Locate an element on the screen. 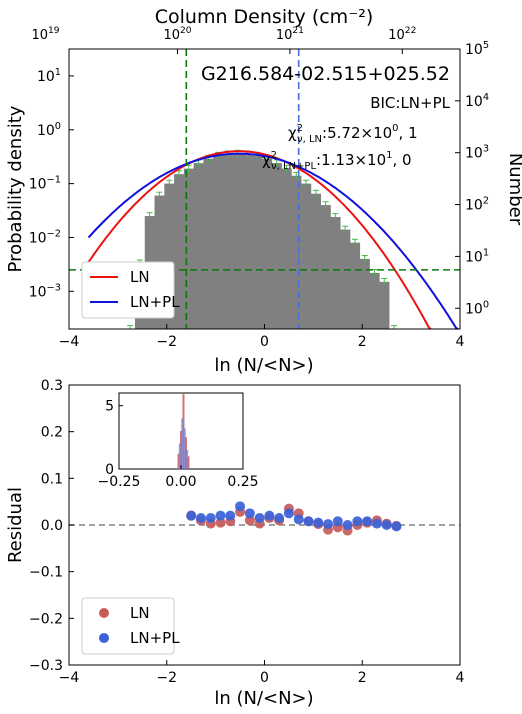 Image resolution: width=522 pixels, height=714 pixels. residual-points is located at coordinates (294, 518).